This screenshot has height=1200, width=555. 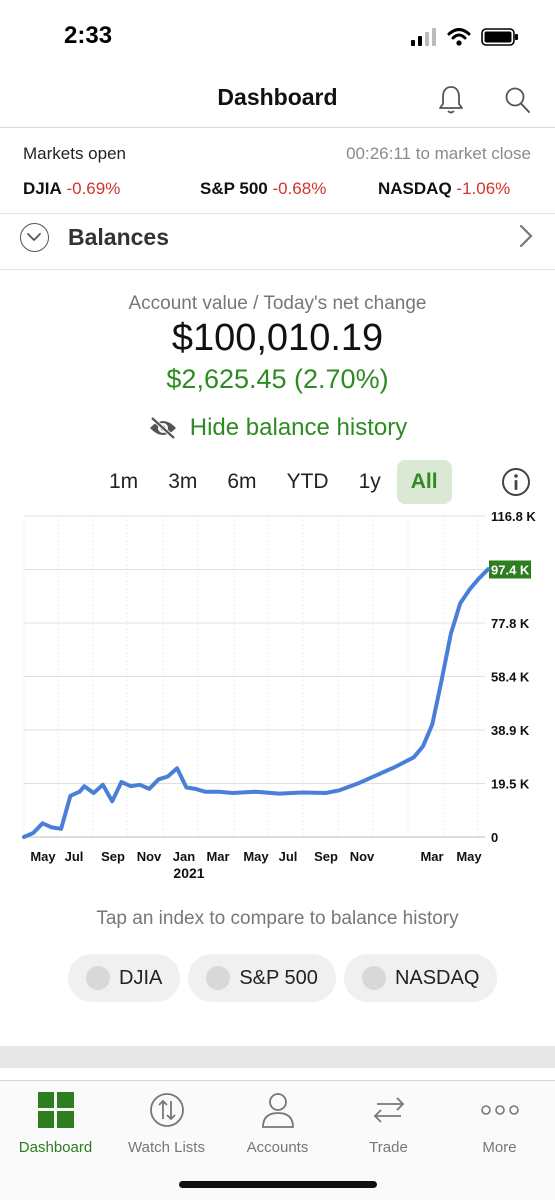 I want to click on tab-trade: Trade, so click(x=388, y=1122).